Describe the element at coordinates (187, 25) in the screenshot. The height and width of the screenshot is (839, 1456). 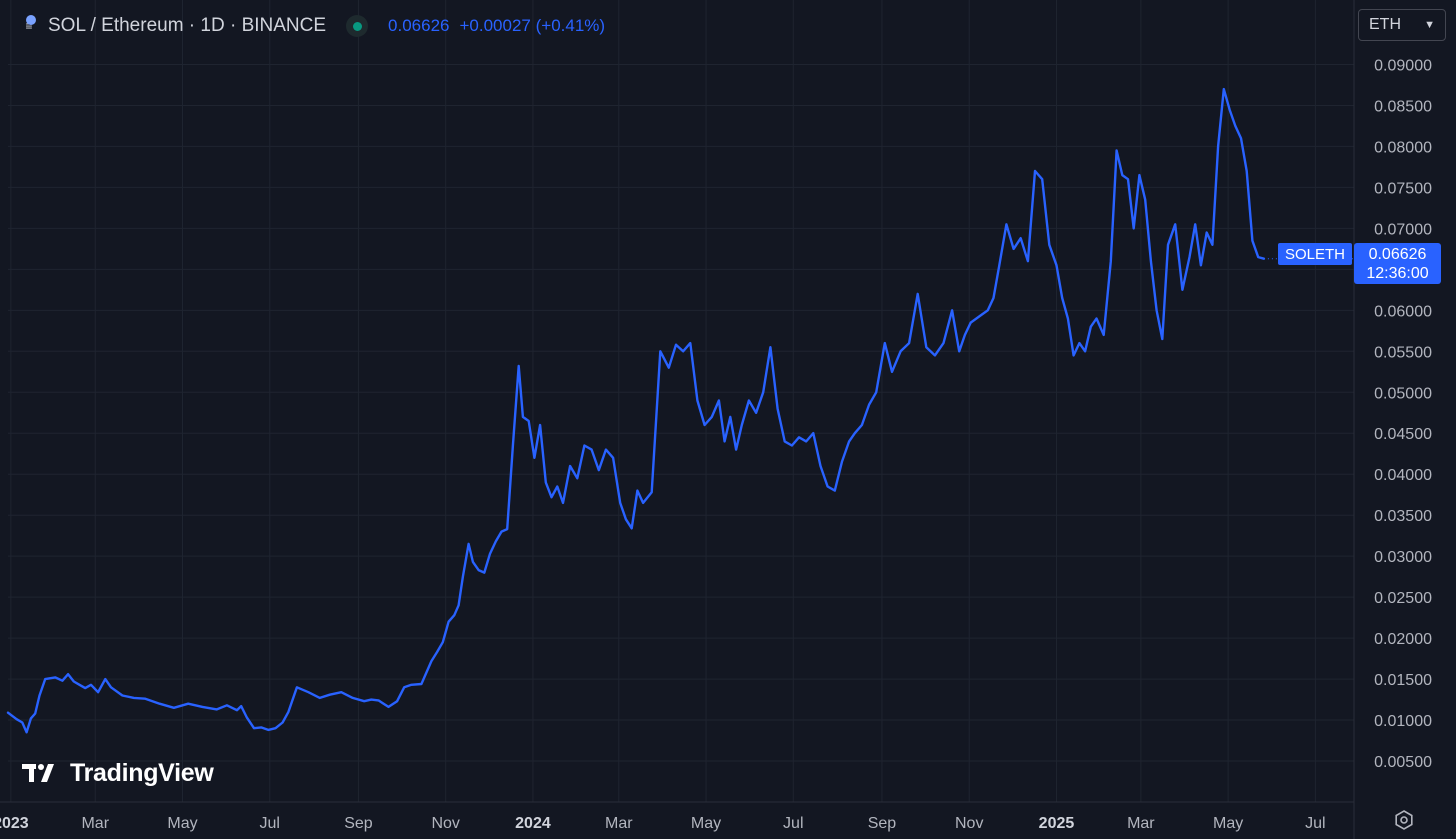
I see `symbol-title: SOL / Ethereum · 1D · BINANCE` at that location.